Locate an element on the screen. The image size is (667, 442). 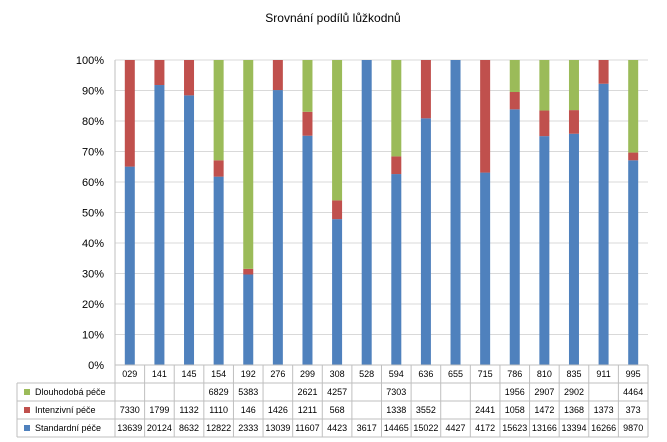
category-label: 276 is located at coordinates (277, 374).